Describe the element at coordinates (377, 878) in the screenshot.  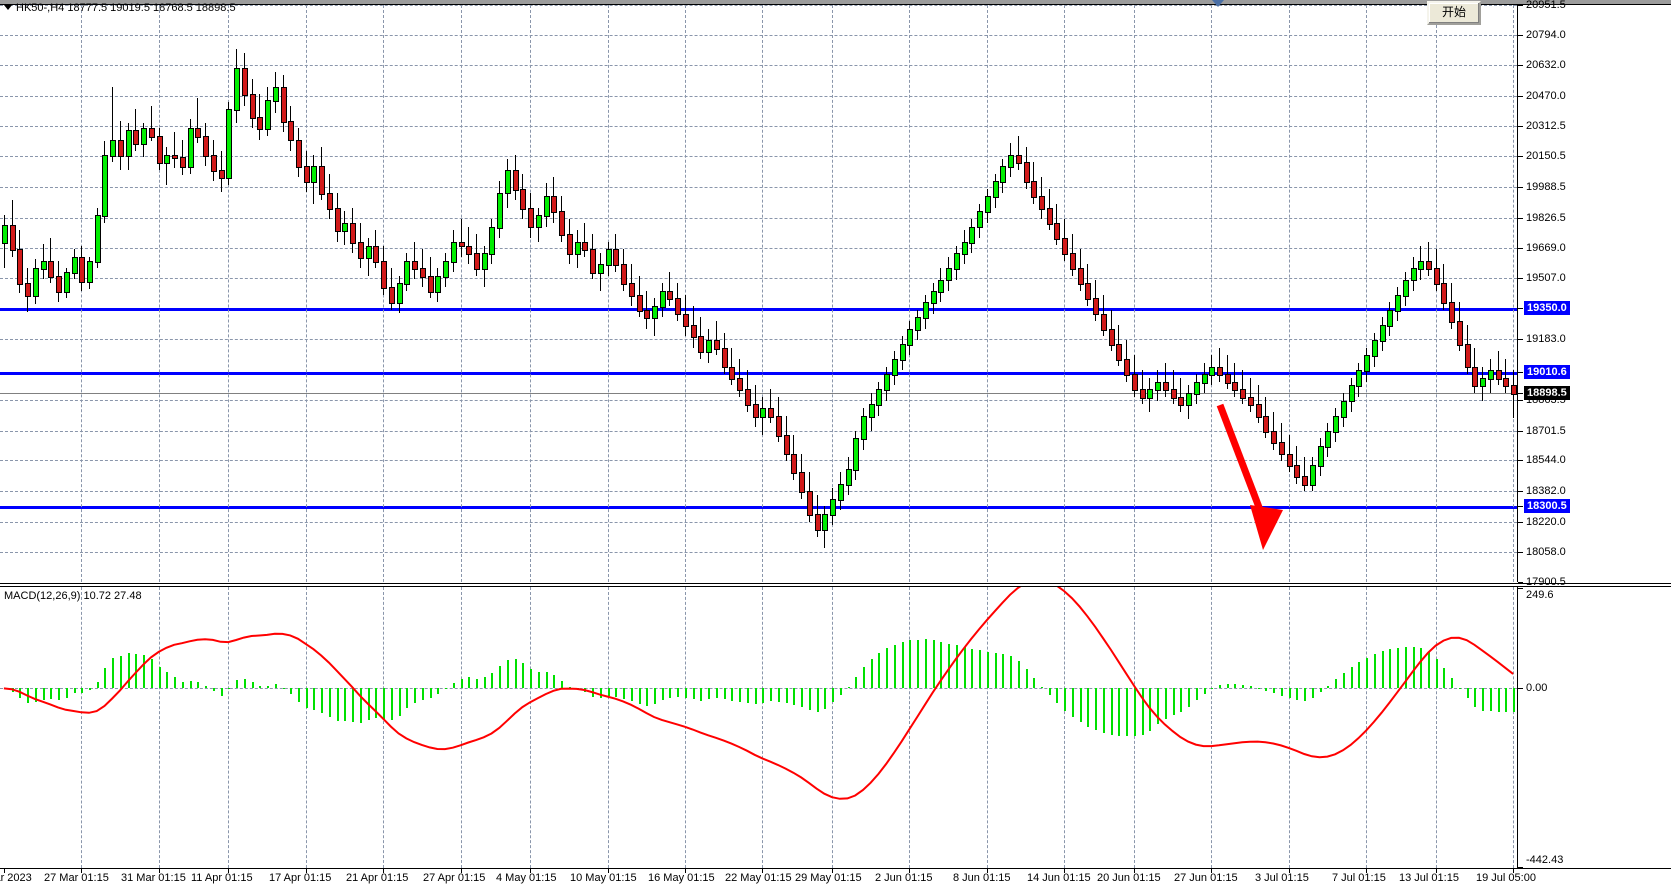
I see `x-axis-label: 21 Apr 01:15` at that location.